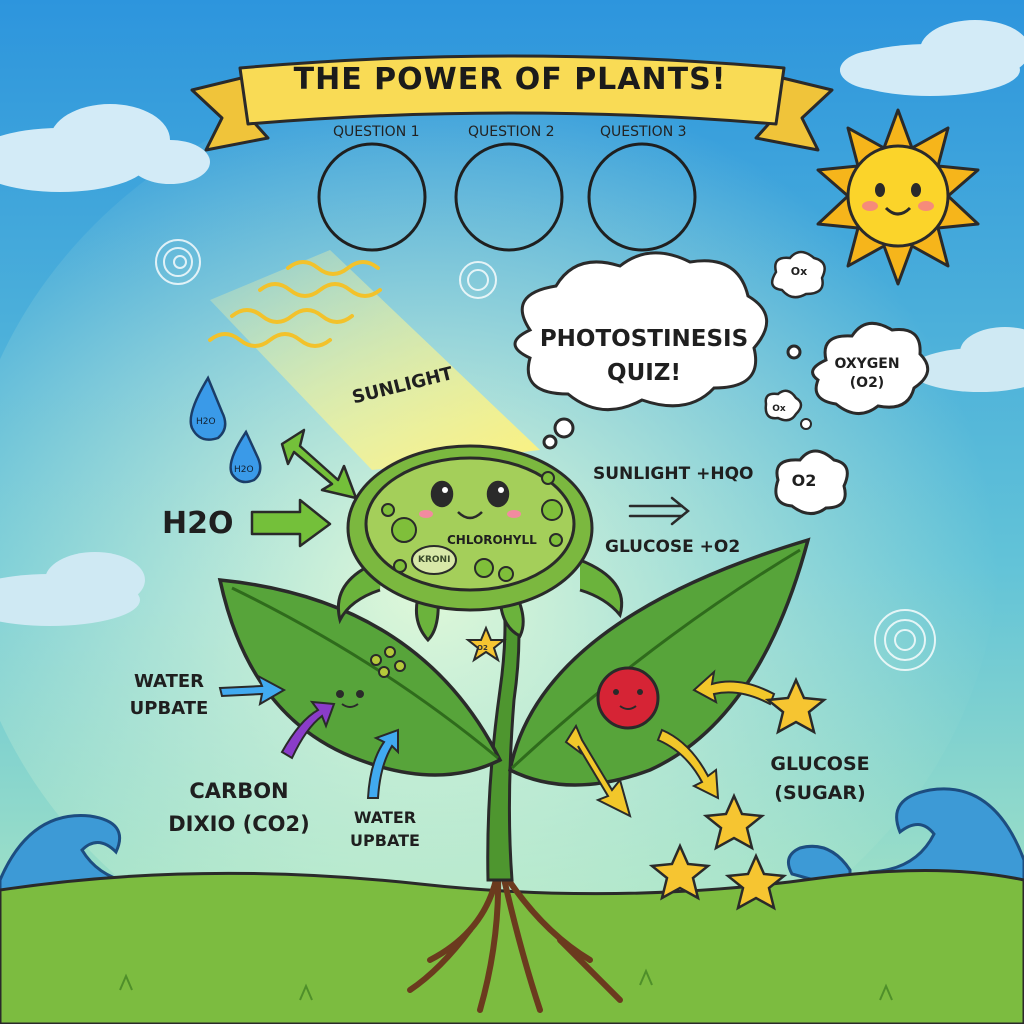  I want to click on star-icon, so click(486, 644).